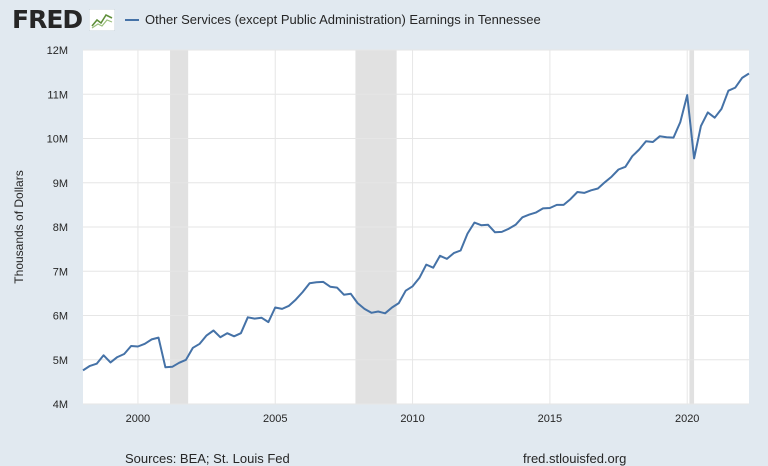 This screenshot has width=768, height=466. What do you see at coordinates (60, 272) in the screenshot?
I see `y-tick-label: 7M` at bounding box center [60, 272].